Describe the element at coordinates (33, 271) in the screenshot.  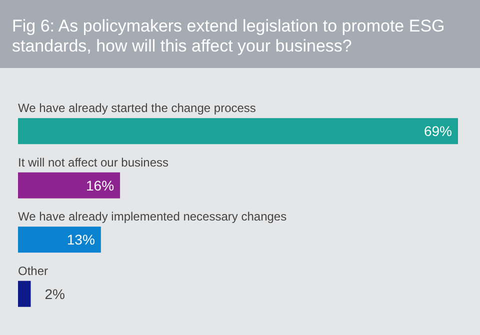
I see `y-tick-label: Other` at that location.